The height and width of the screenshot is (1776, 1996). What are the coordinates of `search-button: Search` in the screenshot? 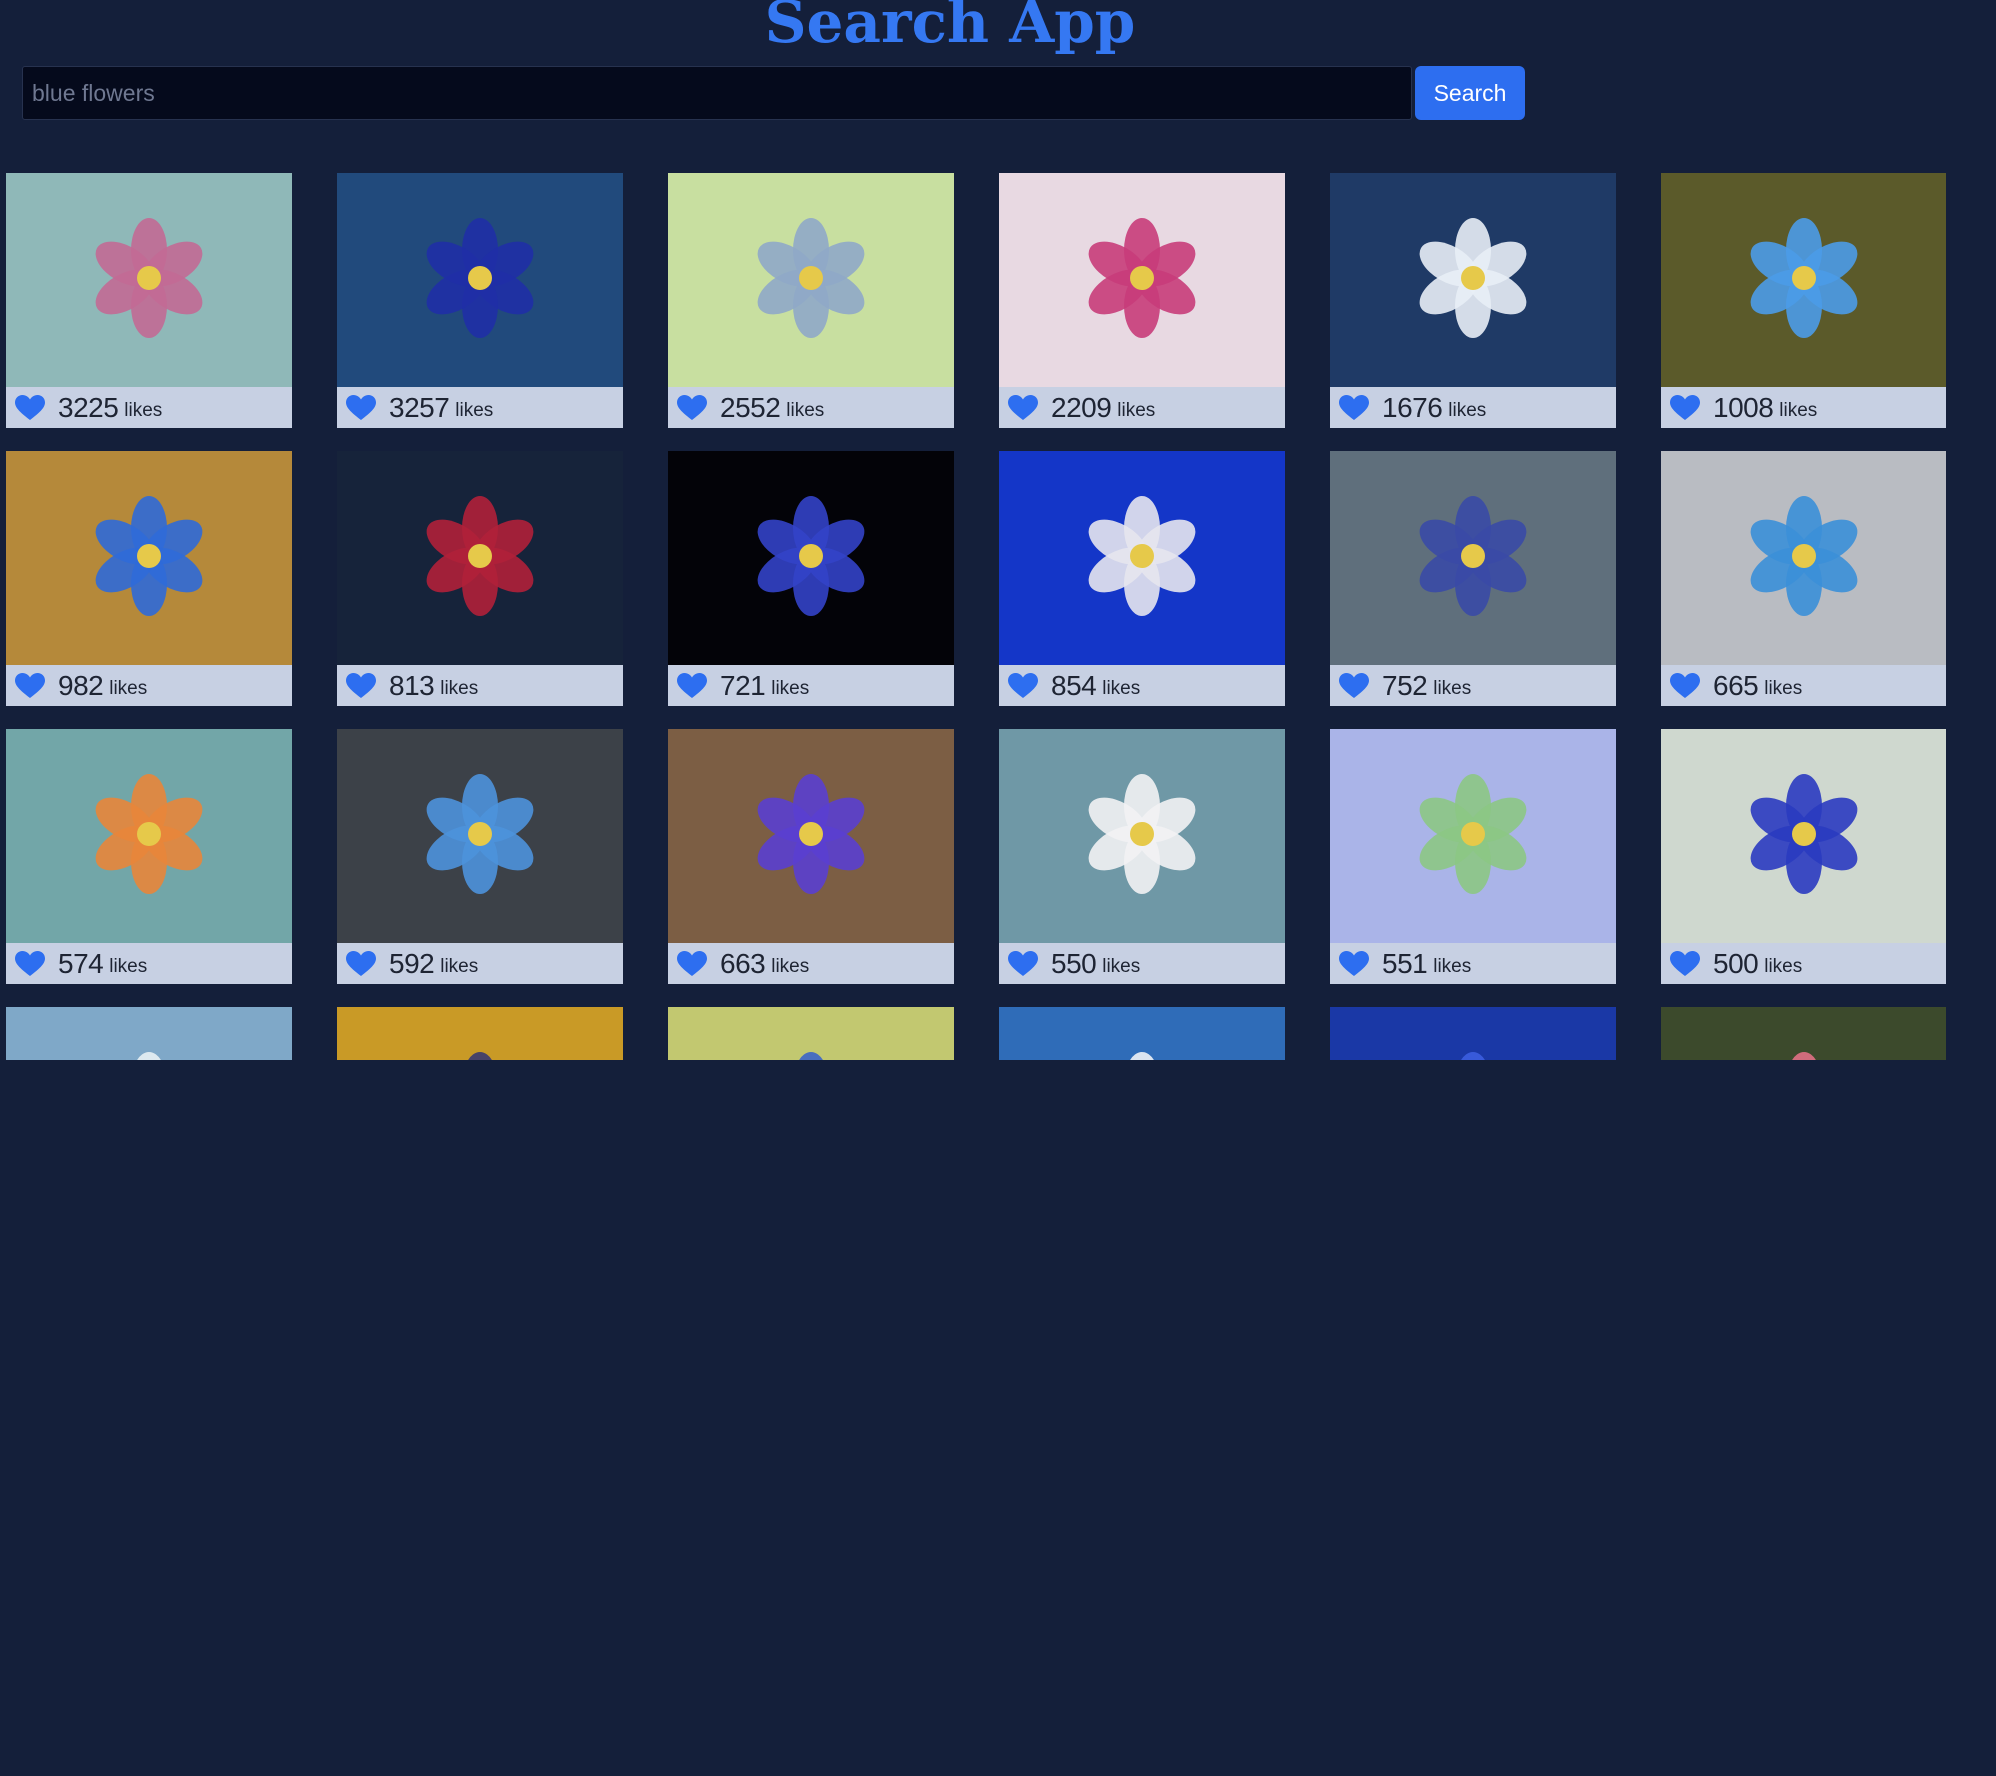 It's located at (1470, 93).